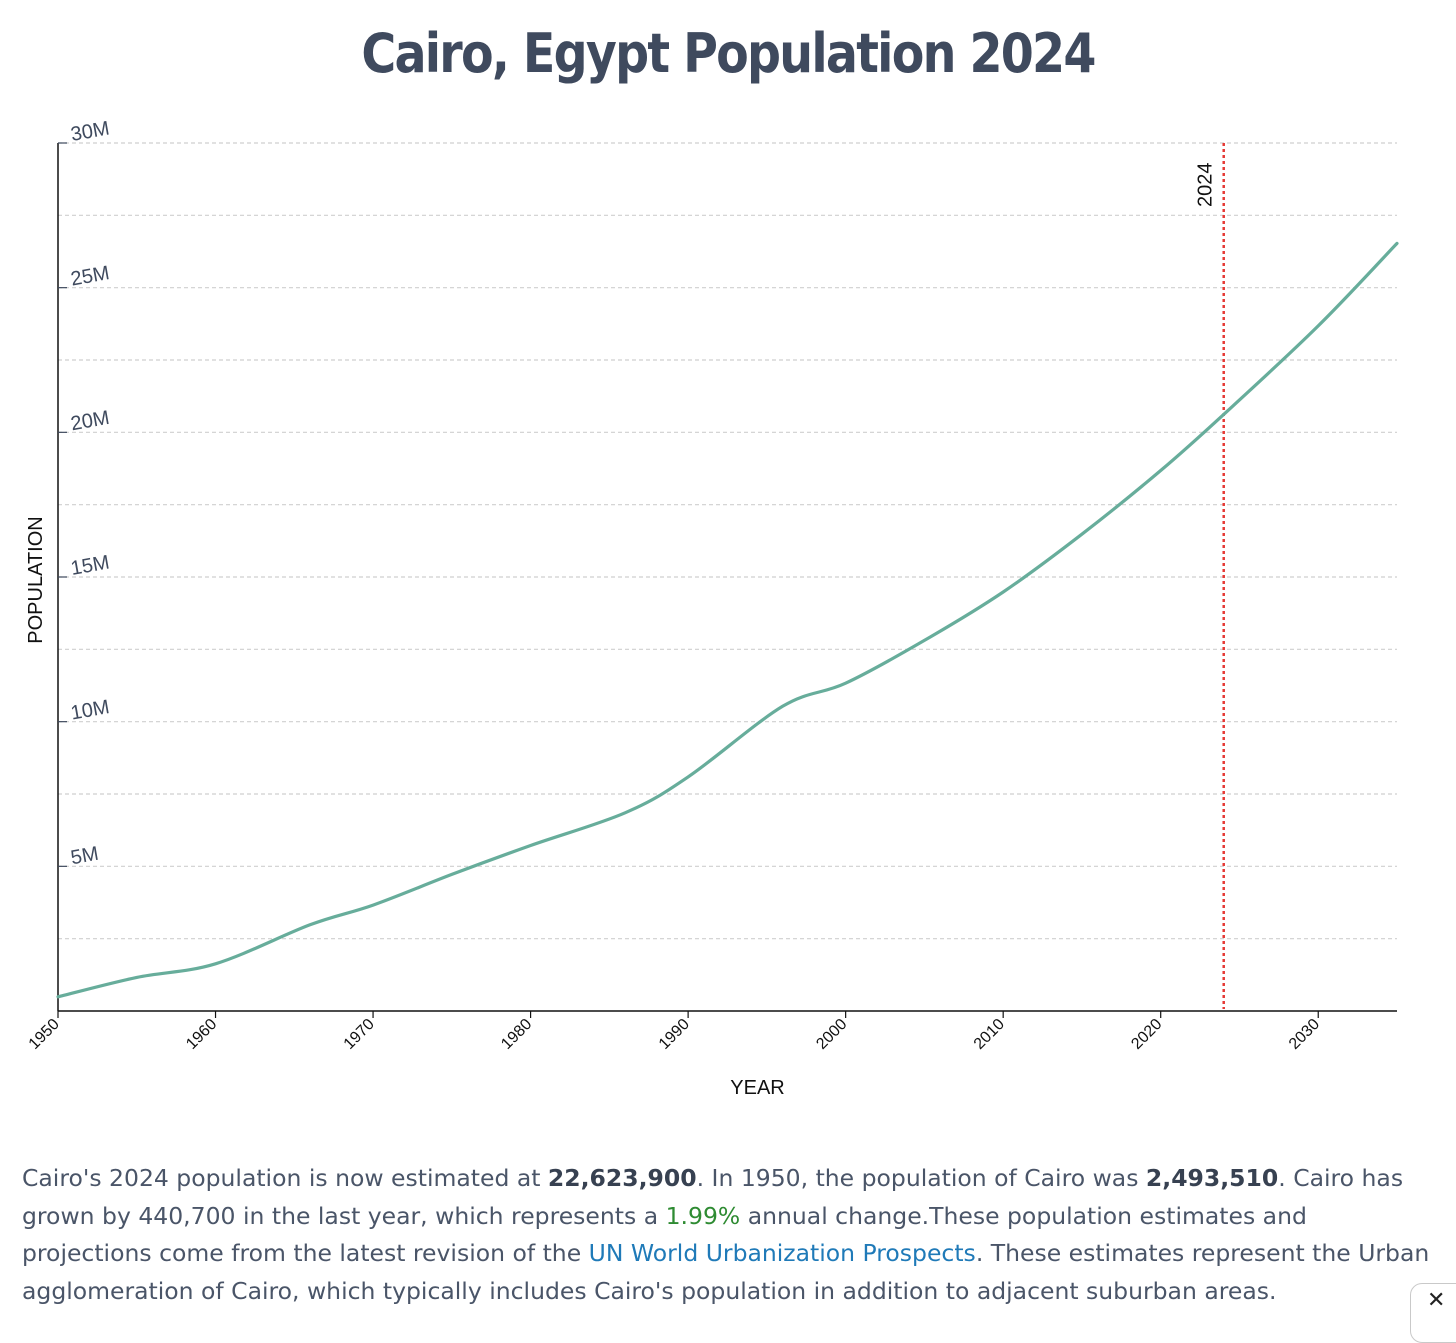 The width and height of the screenshot is (1456, 1343). I want to click on y-tick-label: 30M, so click(90, 132).